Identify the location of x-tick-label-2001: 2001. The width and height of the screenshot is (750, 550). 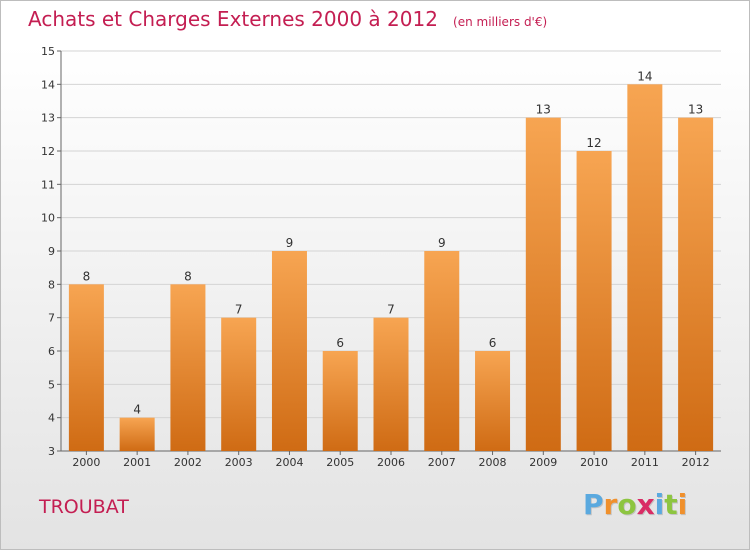
(137, 462).